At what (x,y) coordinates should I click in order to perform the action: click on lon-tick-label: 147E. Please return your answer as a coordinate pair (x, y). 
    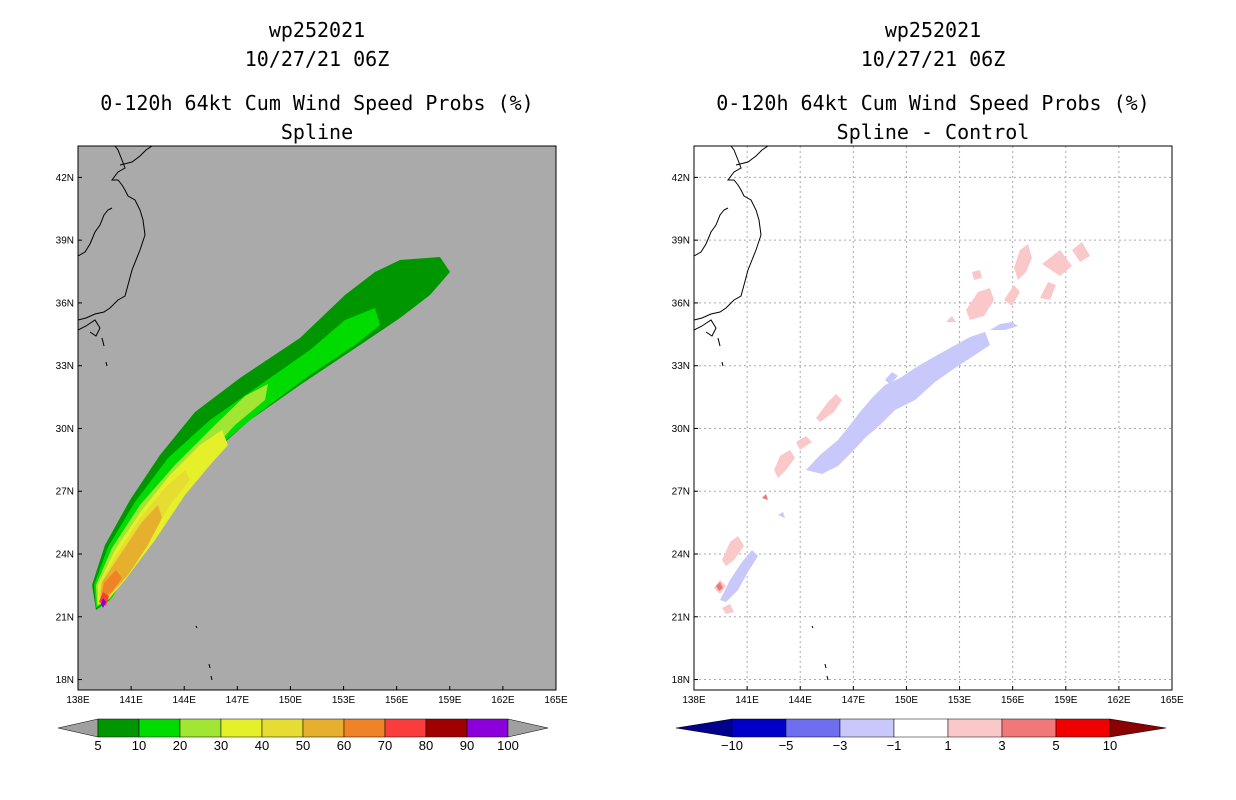
    Looking at the image, I should click on (238, 700).